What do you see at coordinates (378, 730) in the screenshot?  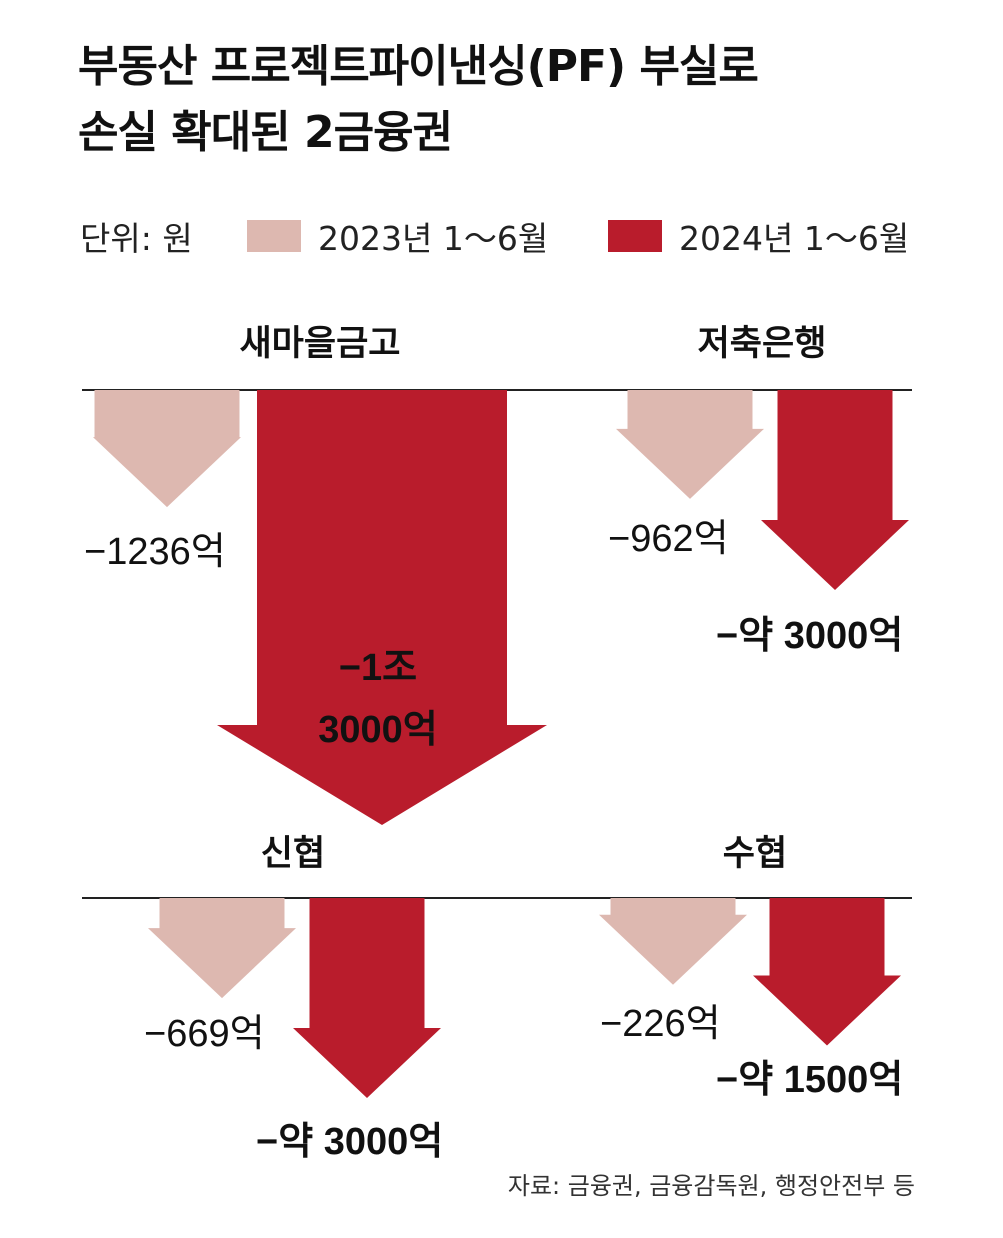 I see `data-label-2024: 3000억` at bounding box center [378, 730].